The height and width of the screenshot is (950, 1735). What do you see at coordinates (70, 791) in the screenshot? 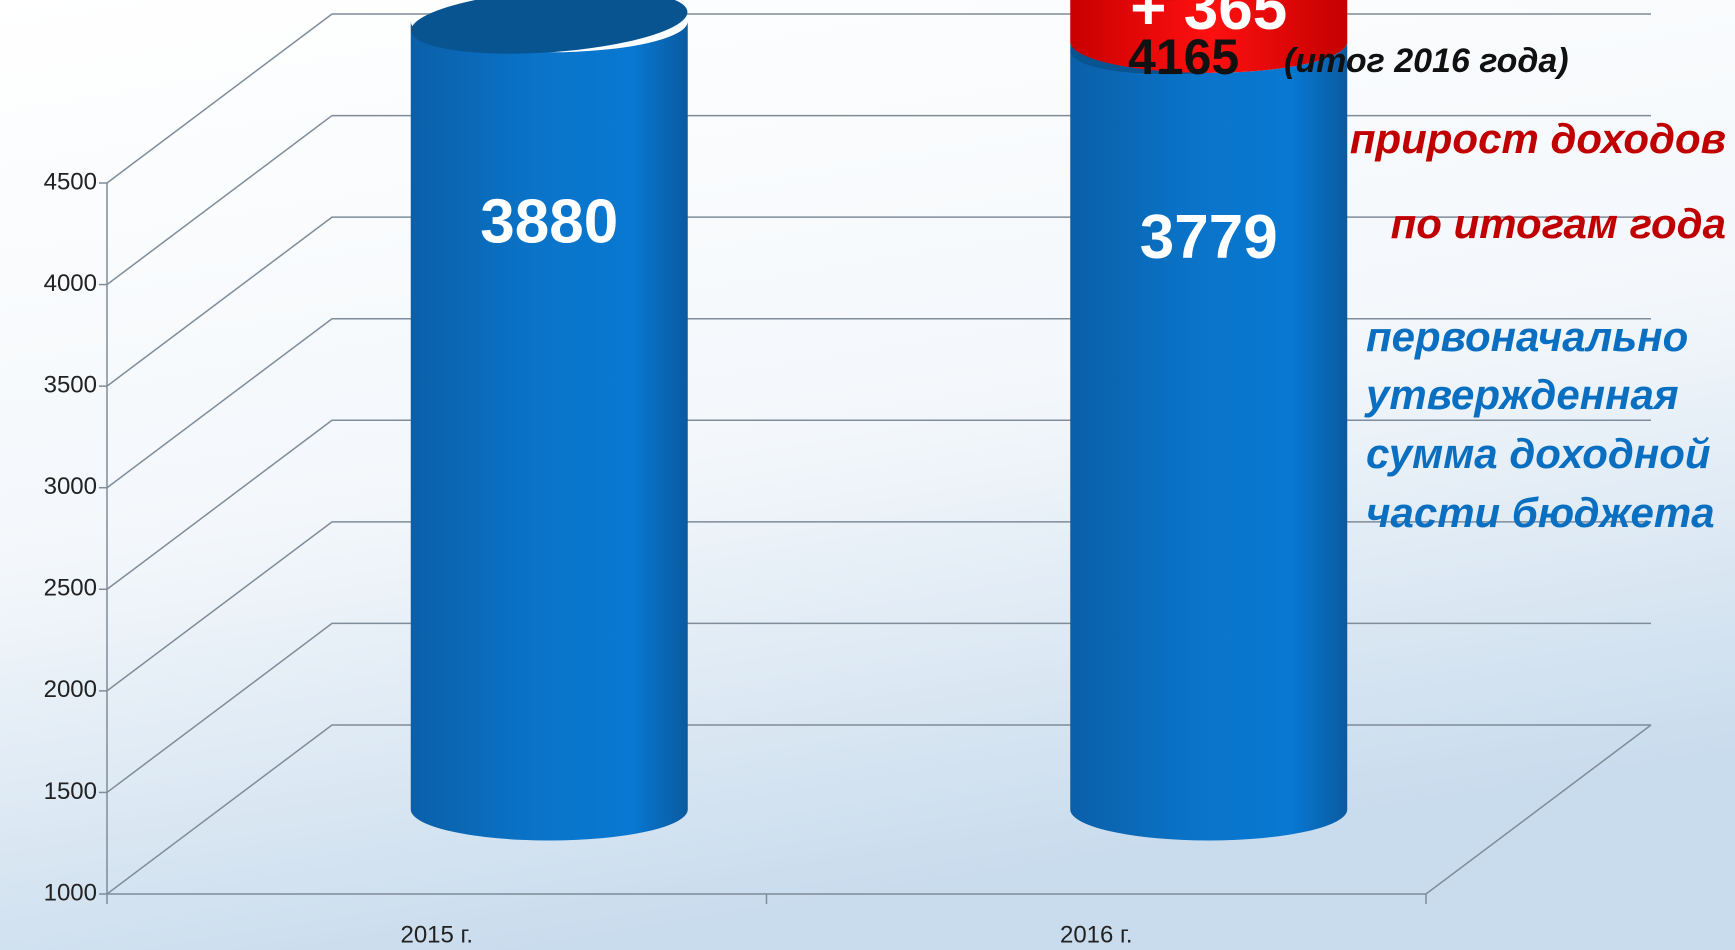
I see `y-tick-label: 1500` at bounding box center [70, 791].